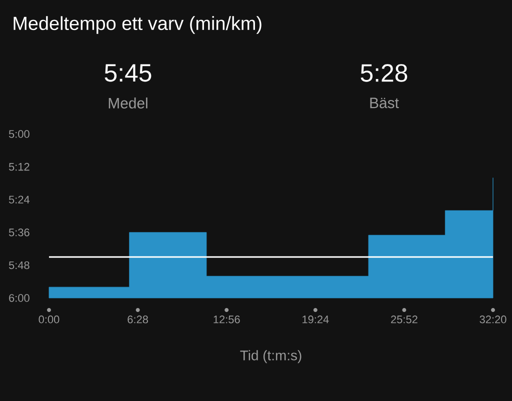  What do you see at coordinates (138, 320) in the screenshot?
I see `x-tick-label: 6:28` at bounding box center [138, 320].